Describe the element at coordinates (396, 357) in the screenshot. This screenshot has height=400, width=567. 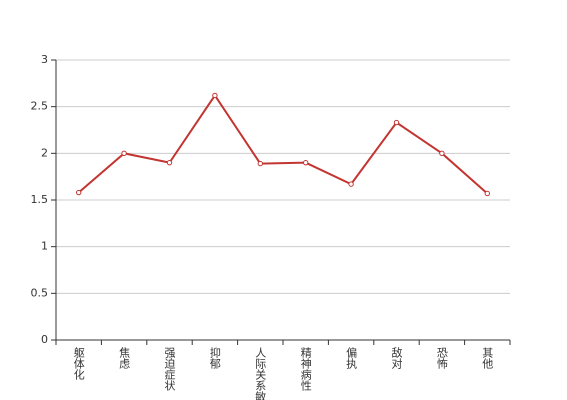
I see `x-tick-label: 敌对` at that location.